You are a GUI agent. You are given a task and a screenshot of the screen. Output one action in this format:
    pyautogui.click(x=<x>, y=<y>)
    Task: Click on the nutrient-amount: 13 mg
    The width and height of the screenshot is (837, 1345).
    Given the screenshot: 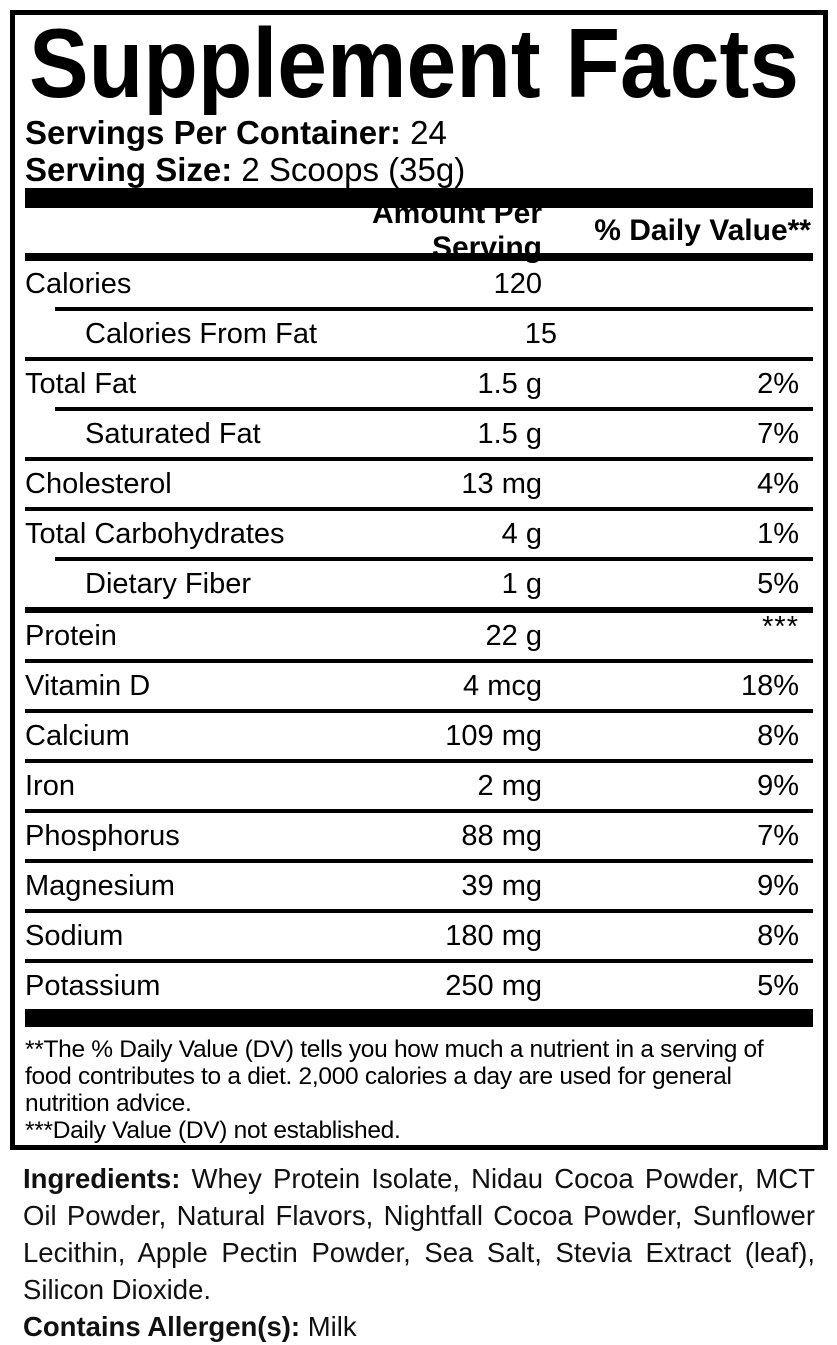 What is the action you would take?
    pyautogui.click(x=501, y=483)
    